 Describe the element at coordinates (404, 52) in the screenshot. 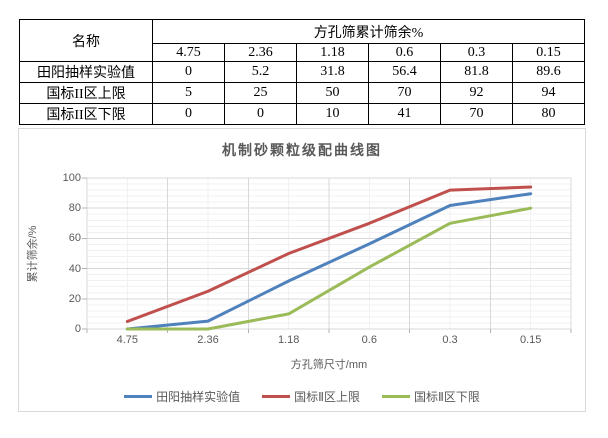

I see `size-header: 0.6` at that location.